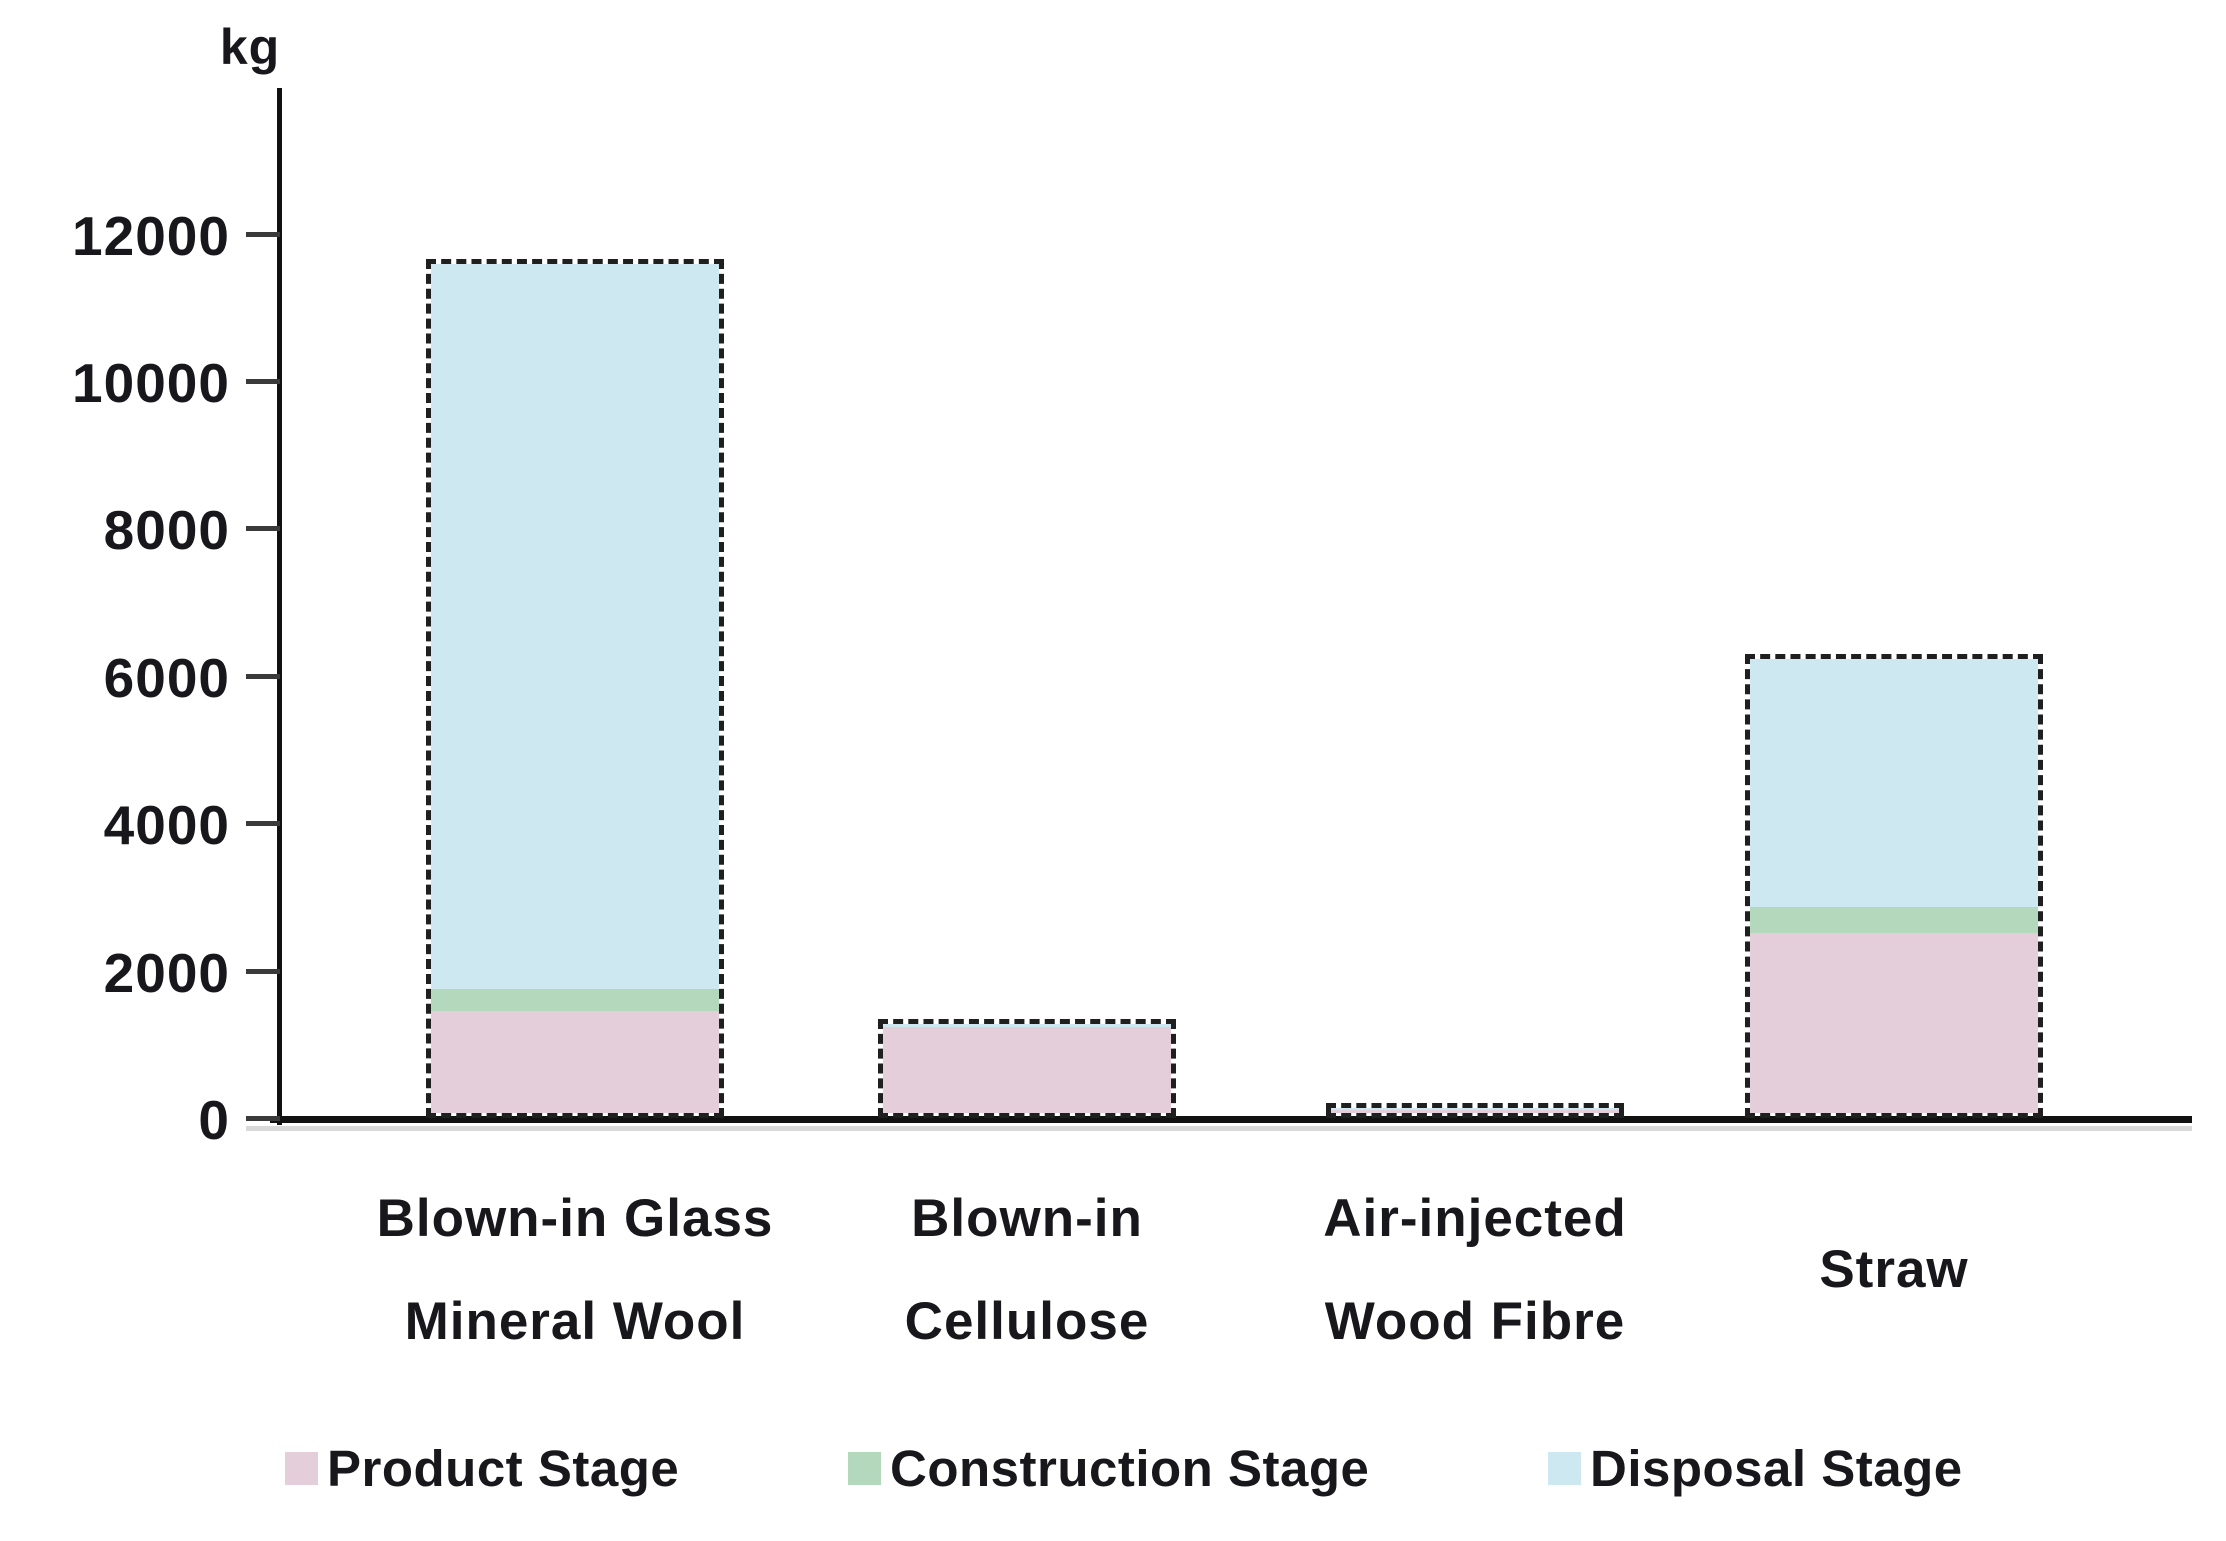 The width and height of the screenshot is (2226, 1541). Describe the element at coordinates (1219, 1128) in the screenshot. I see `x-axis-shadow` at that location.